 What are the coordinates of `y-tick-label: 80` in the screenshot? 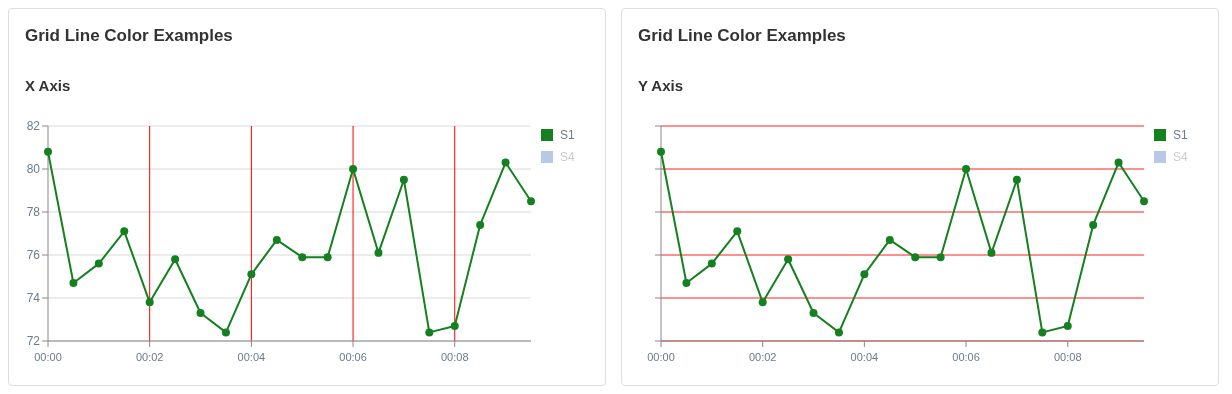 It's located at (33, 169).